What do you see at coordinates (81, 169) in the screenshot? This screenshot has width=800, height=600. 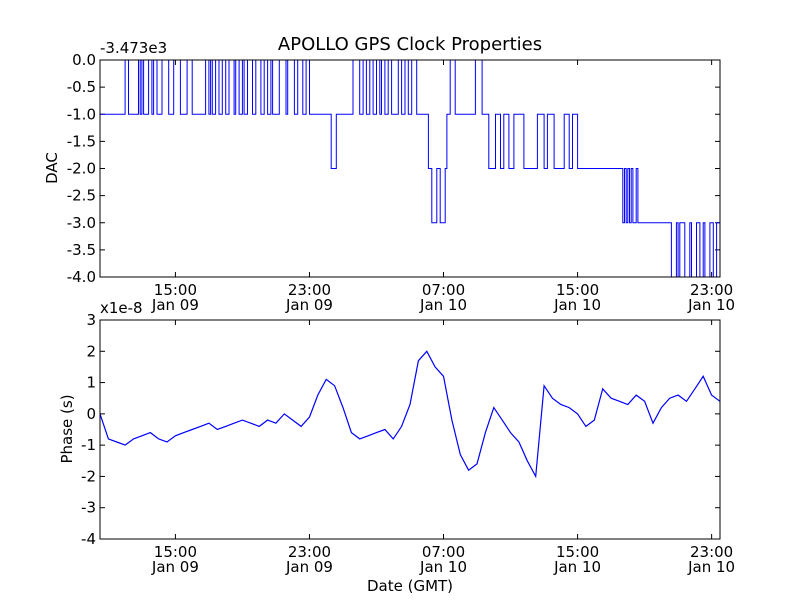 I see `y-tick-label: -2.0` at bounding box center [81, 169].